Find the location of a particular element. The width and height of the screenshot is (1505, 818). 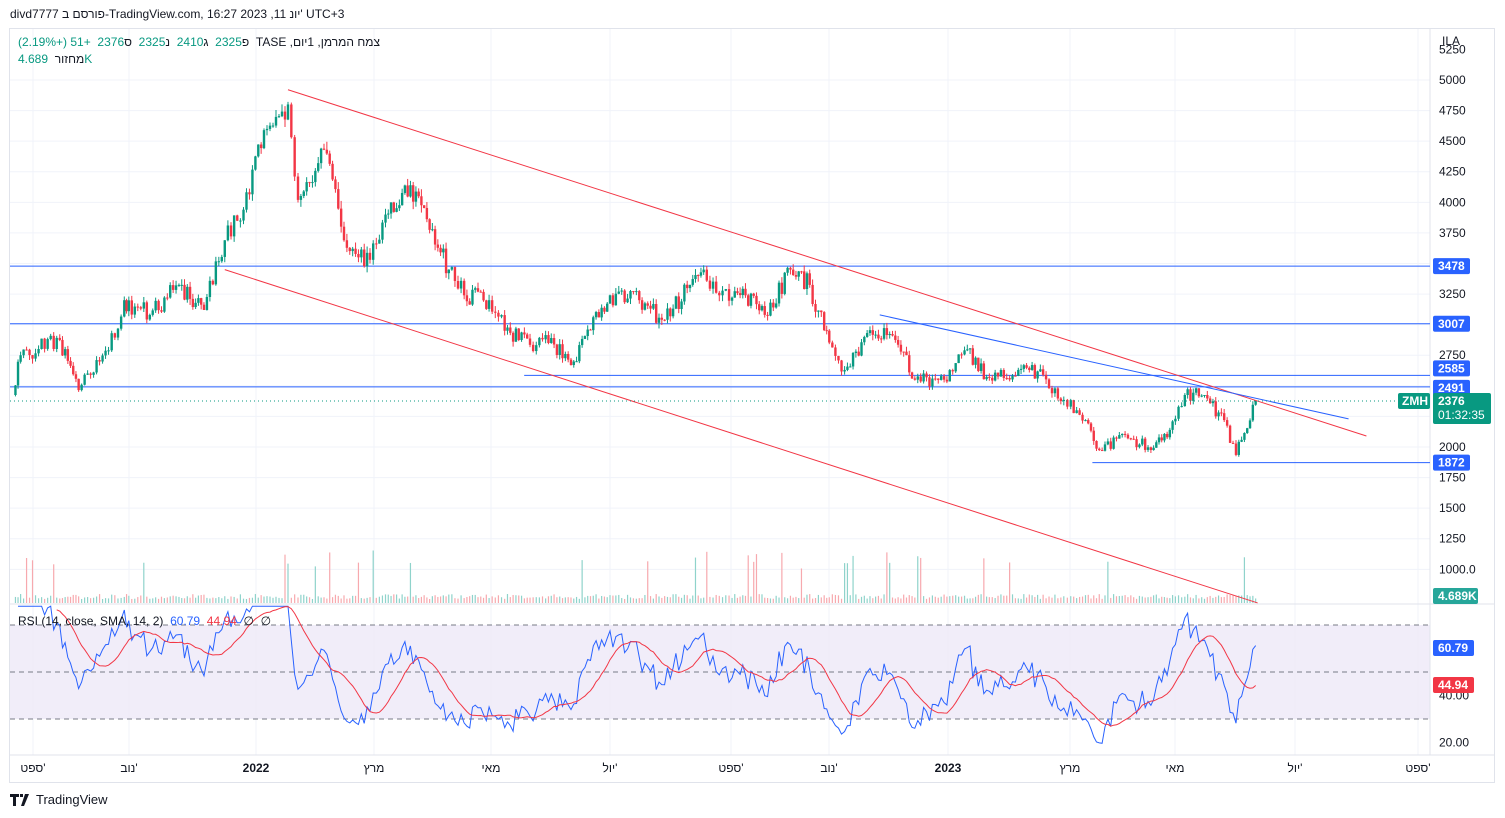

tradingview-logo: TradingView is located at coordinates (59, 799).